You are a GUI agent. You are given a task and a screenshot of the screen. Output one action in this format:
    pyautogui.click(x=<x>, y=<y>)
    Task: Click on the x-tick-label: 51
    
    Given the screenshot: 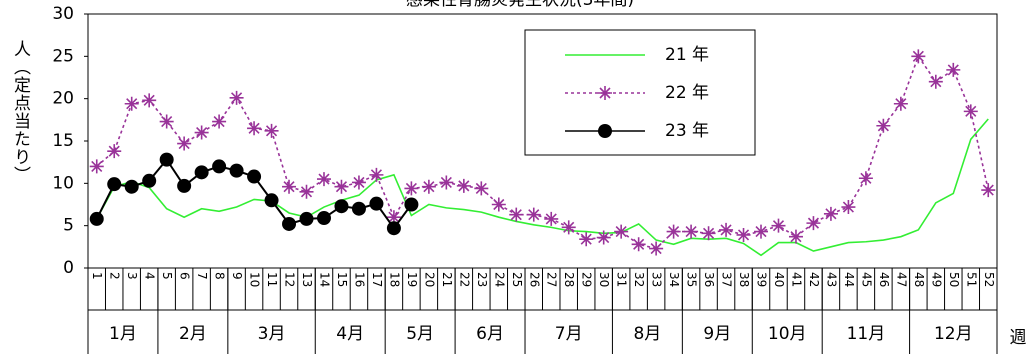 What is the action you would take?
    pyautogui.click(x=971, y=279)
    